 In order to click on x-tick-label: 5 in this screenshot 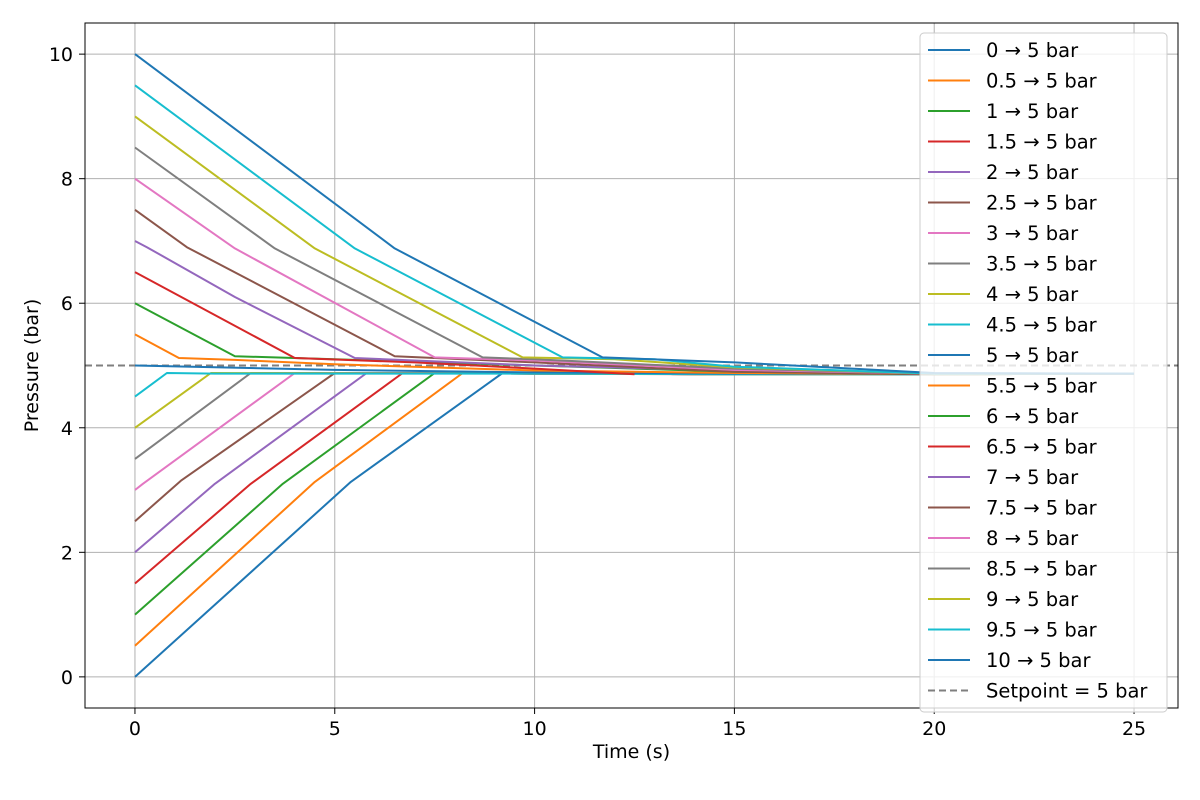, I will do `click(335, 729)`.